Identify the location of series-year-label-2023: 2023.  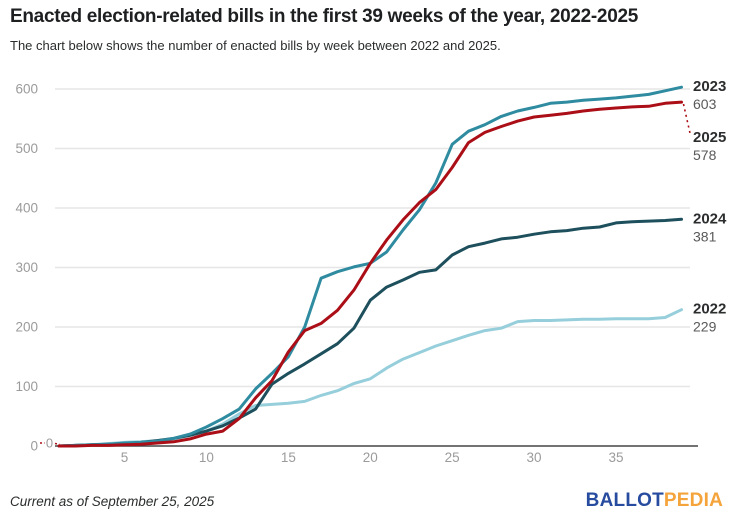
(709, 86).